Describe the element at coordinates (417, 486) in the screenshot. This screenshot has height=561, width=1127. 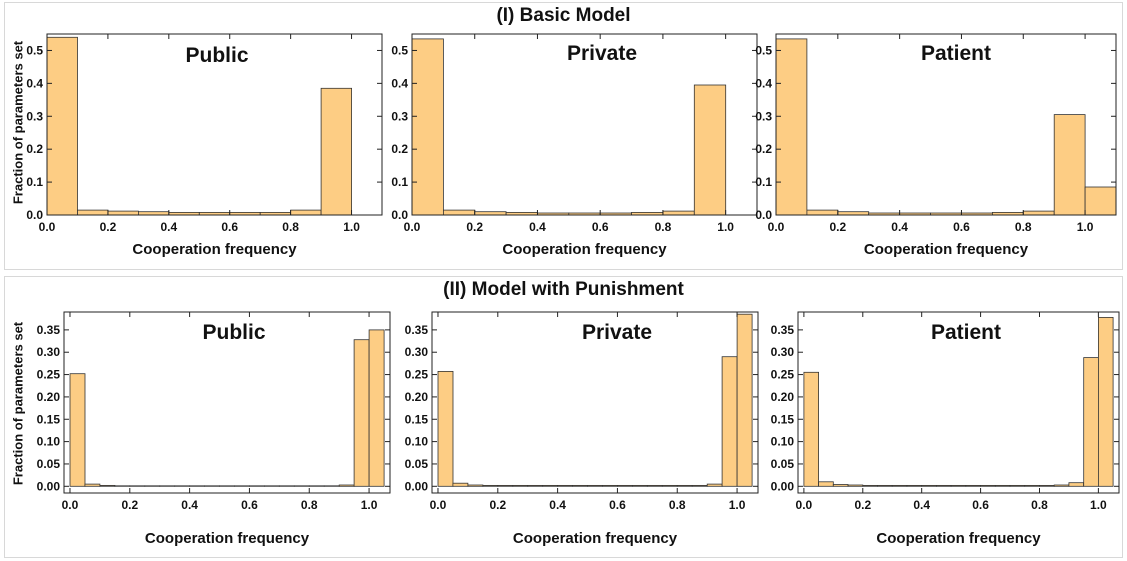
I see `y-tick-label: 0.00` at that location.